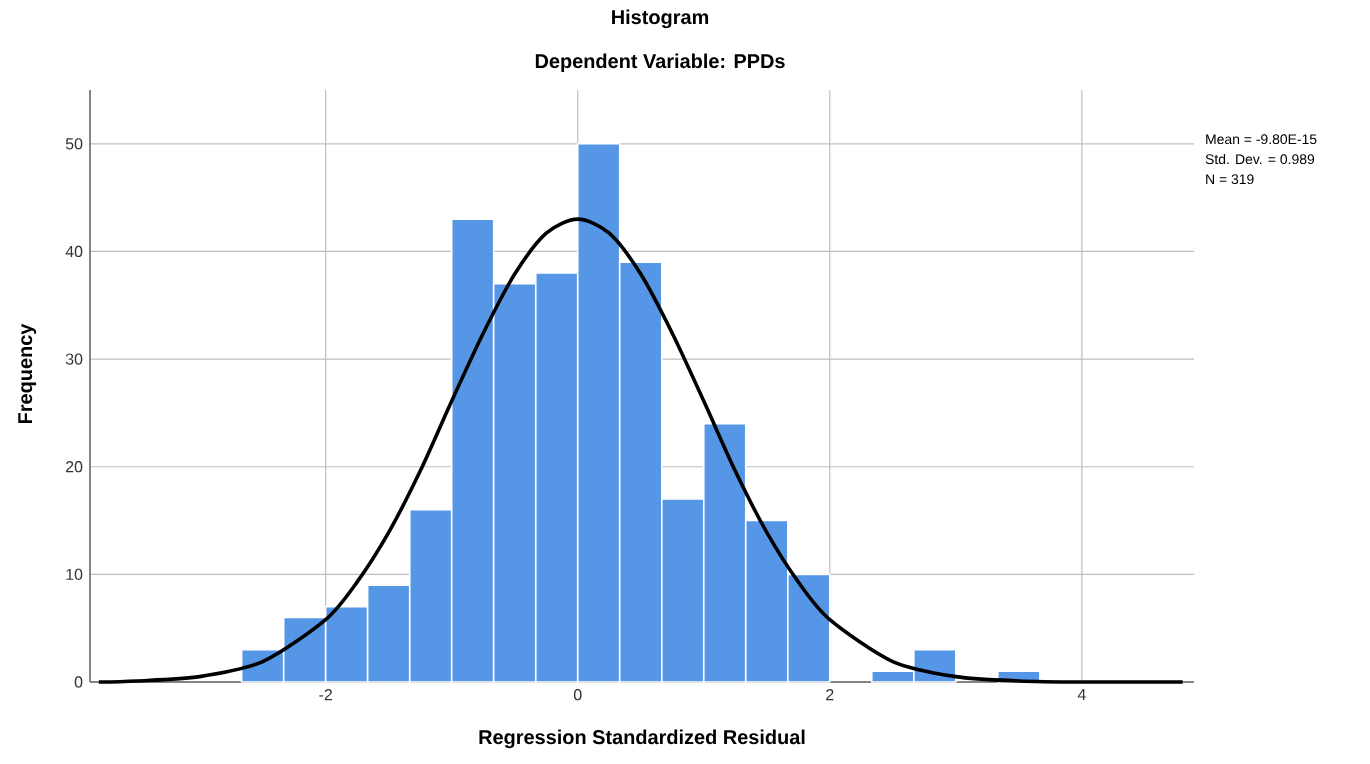  What do you see at coordinates (660, 63) in the screenshot?
I see `chart-subtitle: Dependent Variable: PPDs` at bounding box center [660, 63].